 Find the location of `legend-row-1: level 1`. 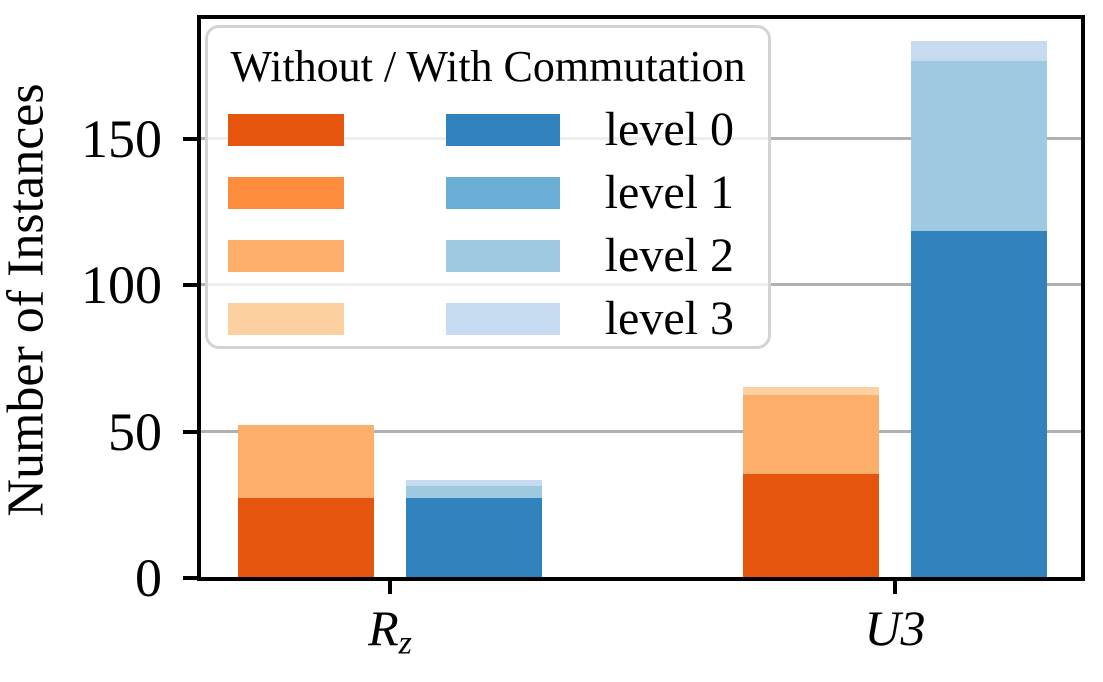

legend-row-1: level 1 is located at coordinates (488, 193).